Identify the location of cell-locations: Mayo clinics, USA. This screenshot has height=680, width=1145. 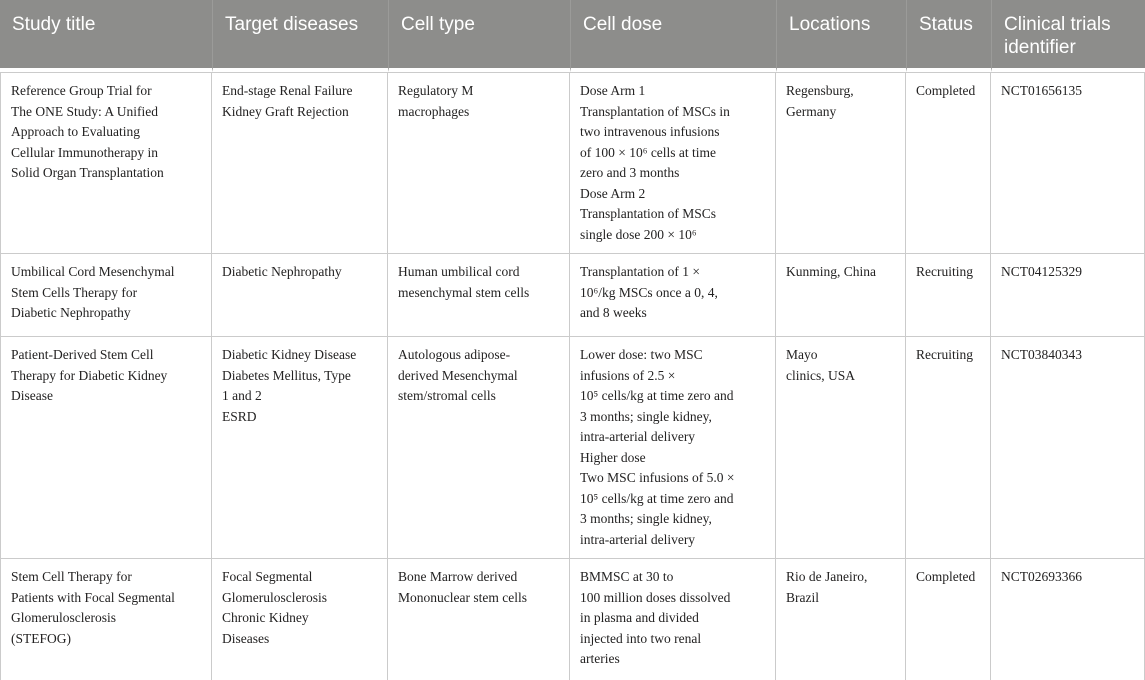
(841, 448).